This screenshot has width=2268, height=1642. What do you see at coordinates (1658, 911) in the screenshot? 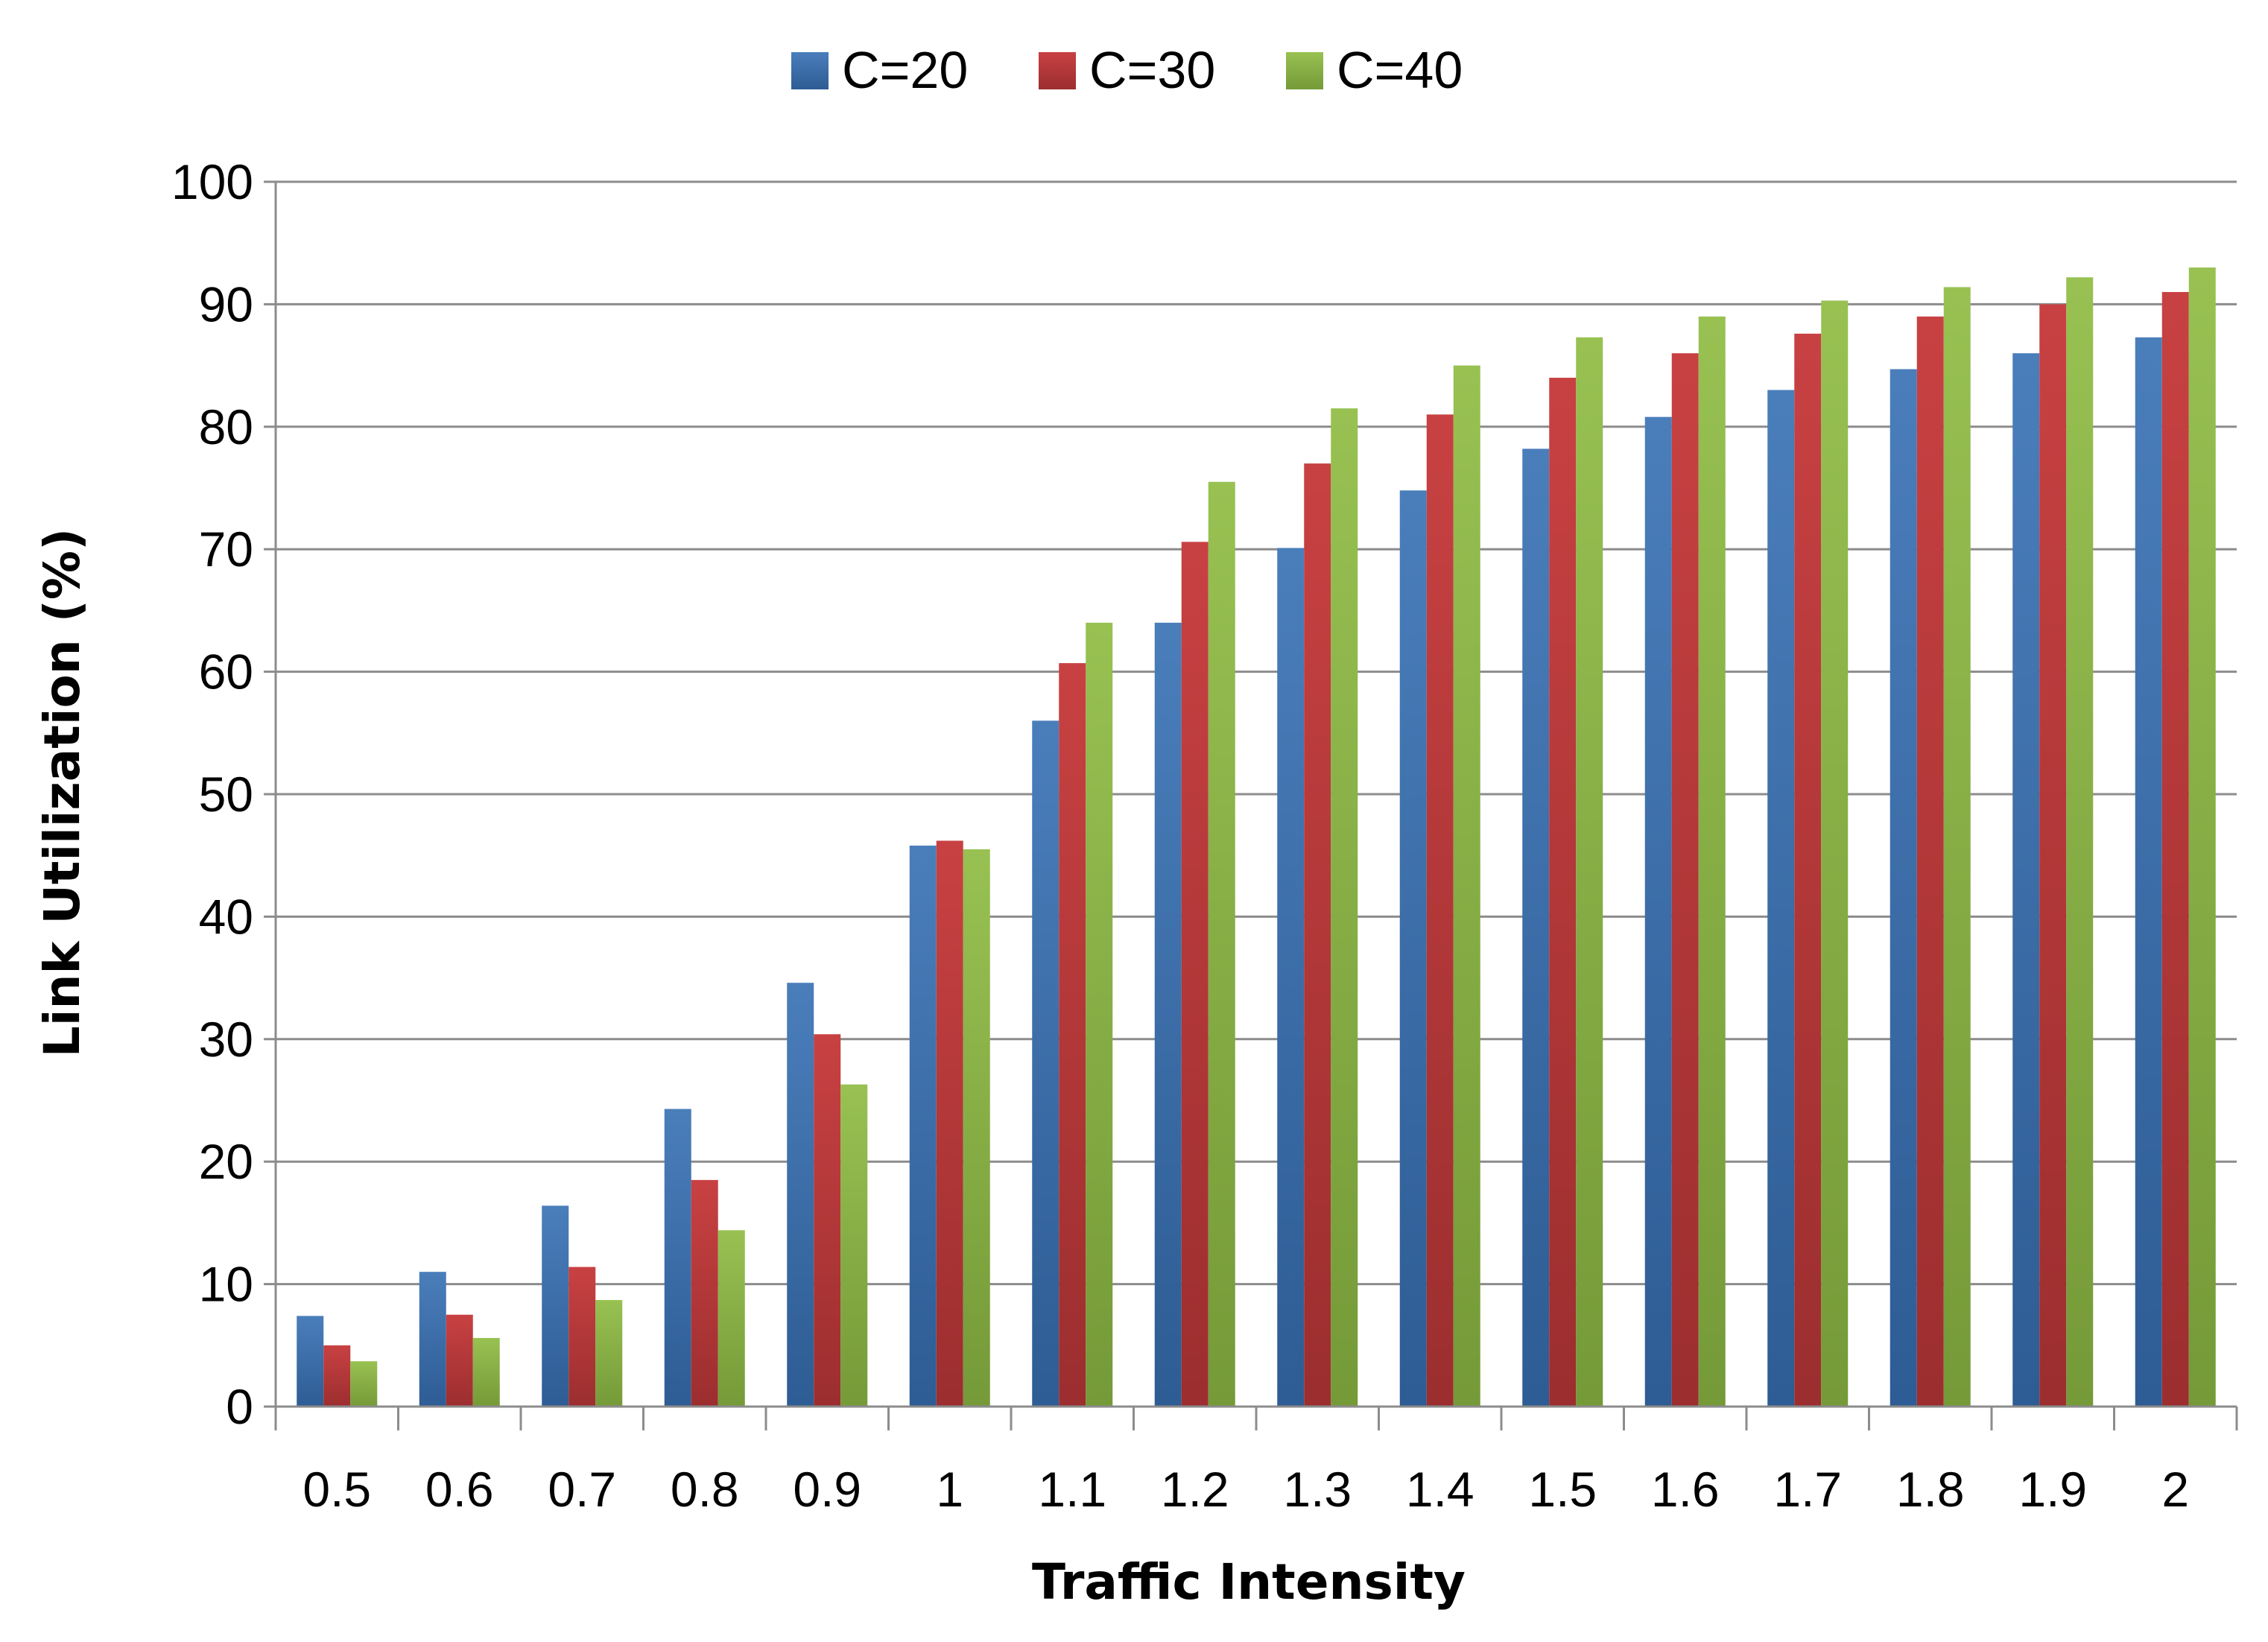
I see `bar-c20-1.6` at bounding box center [1658, 911].